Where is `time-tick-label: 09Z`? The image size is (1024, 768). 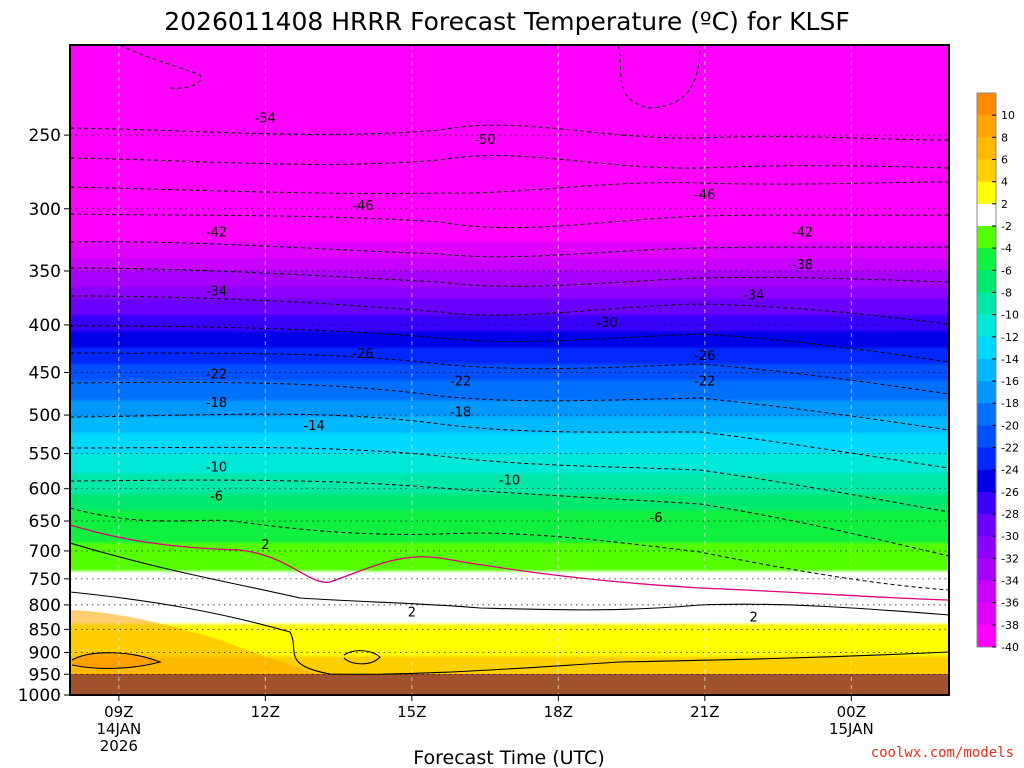
time-tick-label: 09Z is located at coordinates (118, 712).